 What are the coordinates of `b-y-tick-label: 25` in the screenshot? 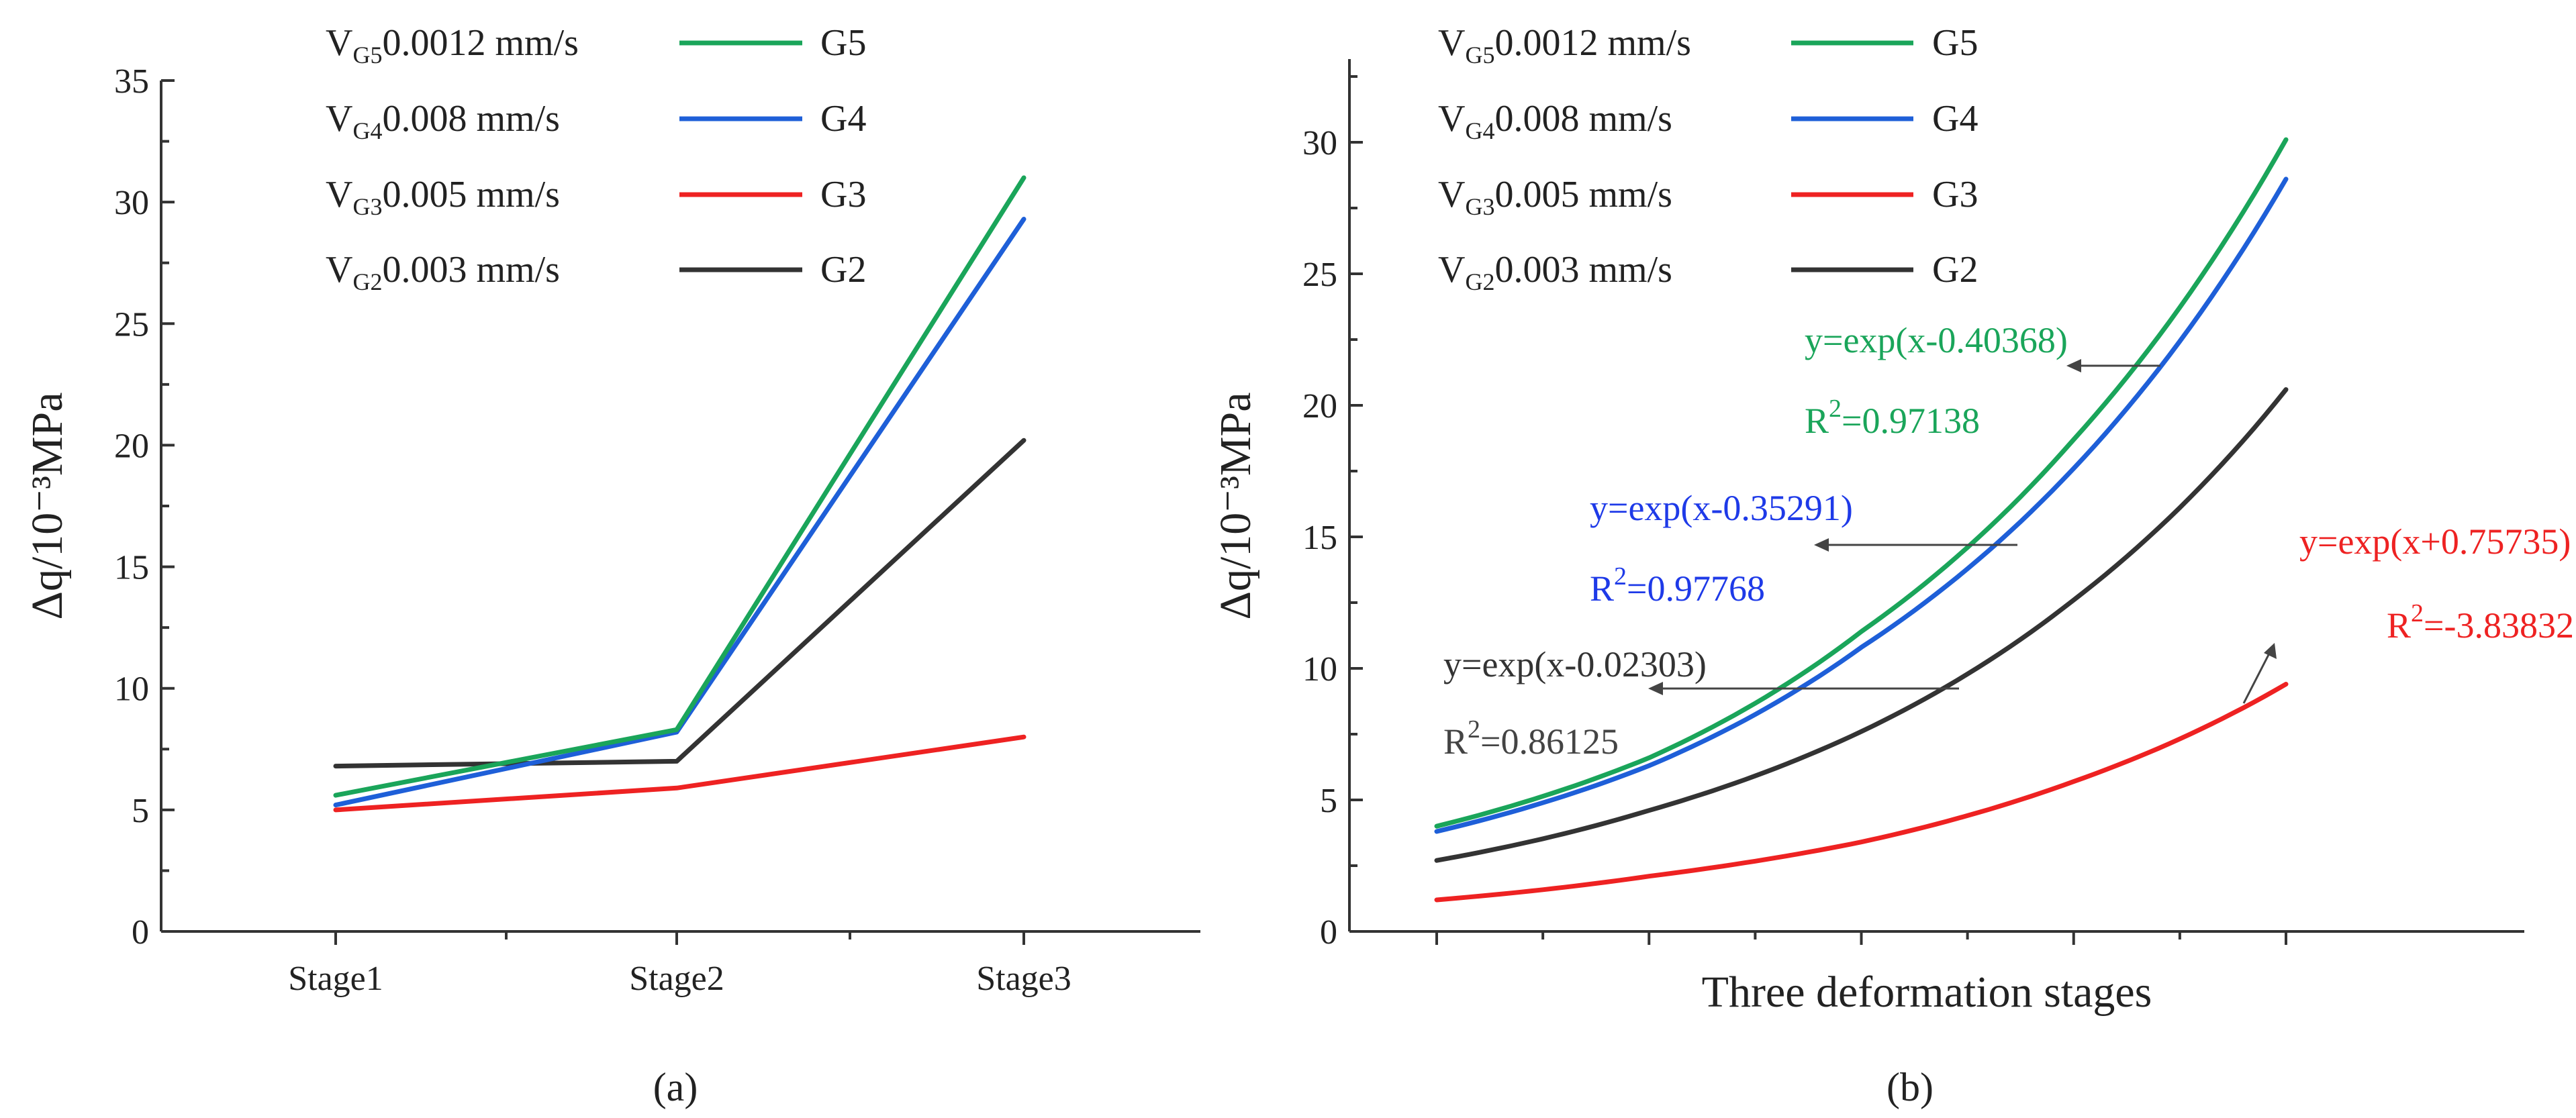 It's located at (1319, 275).